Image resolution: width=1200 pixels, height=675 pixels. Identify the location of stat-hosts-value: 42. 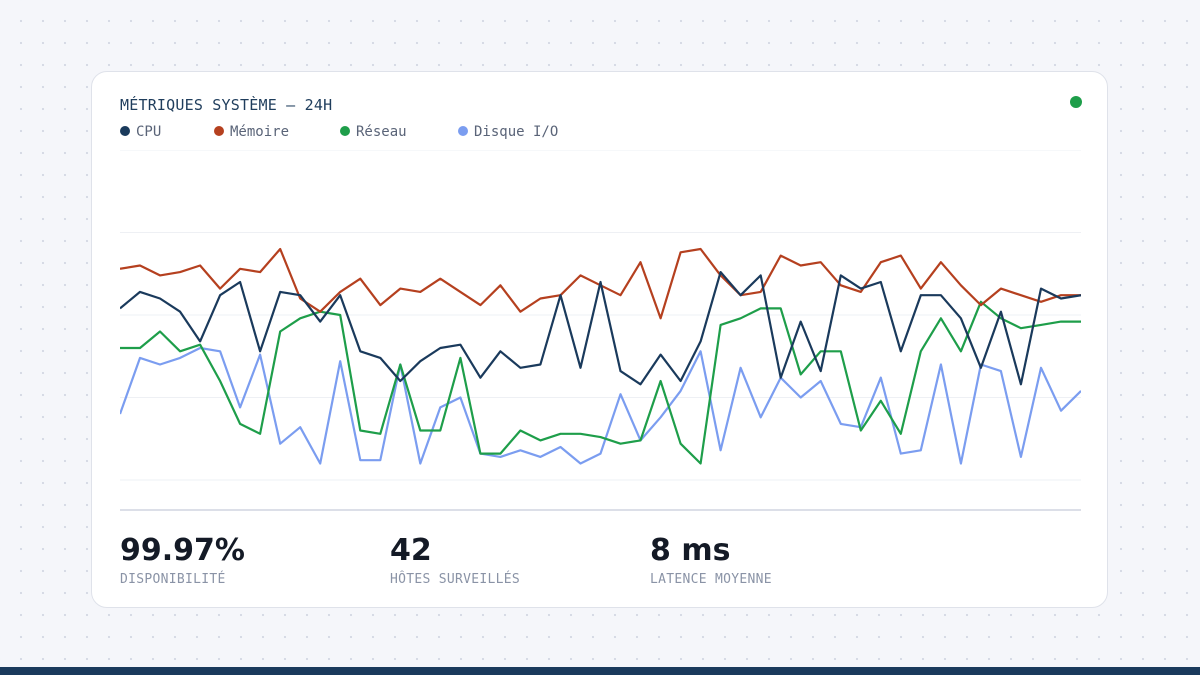
(411, 550).